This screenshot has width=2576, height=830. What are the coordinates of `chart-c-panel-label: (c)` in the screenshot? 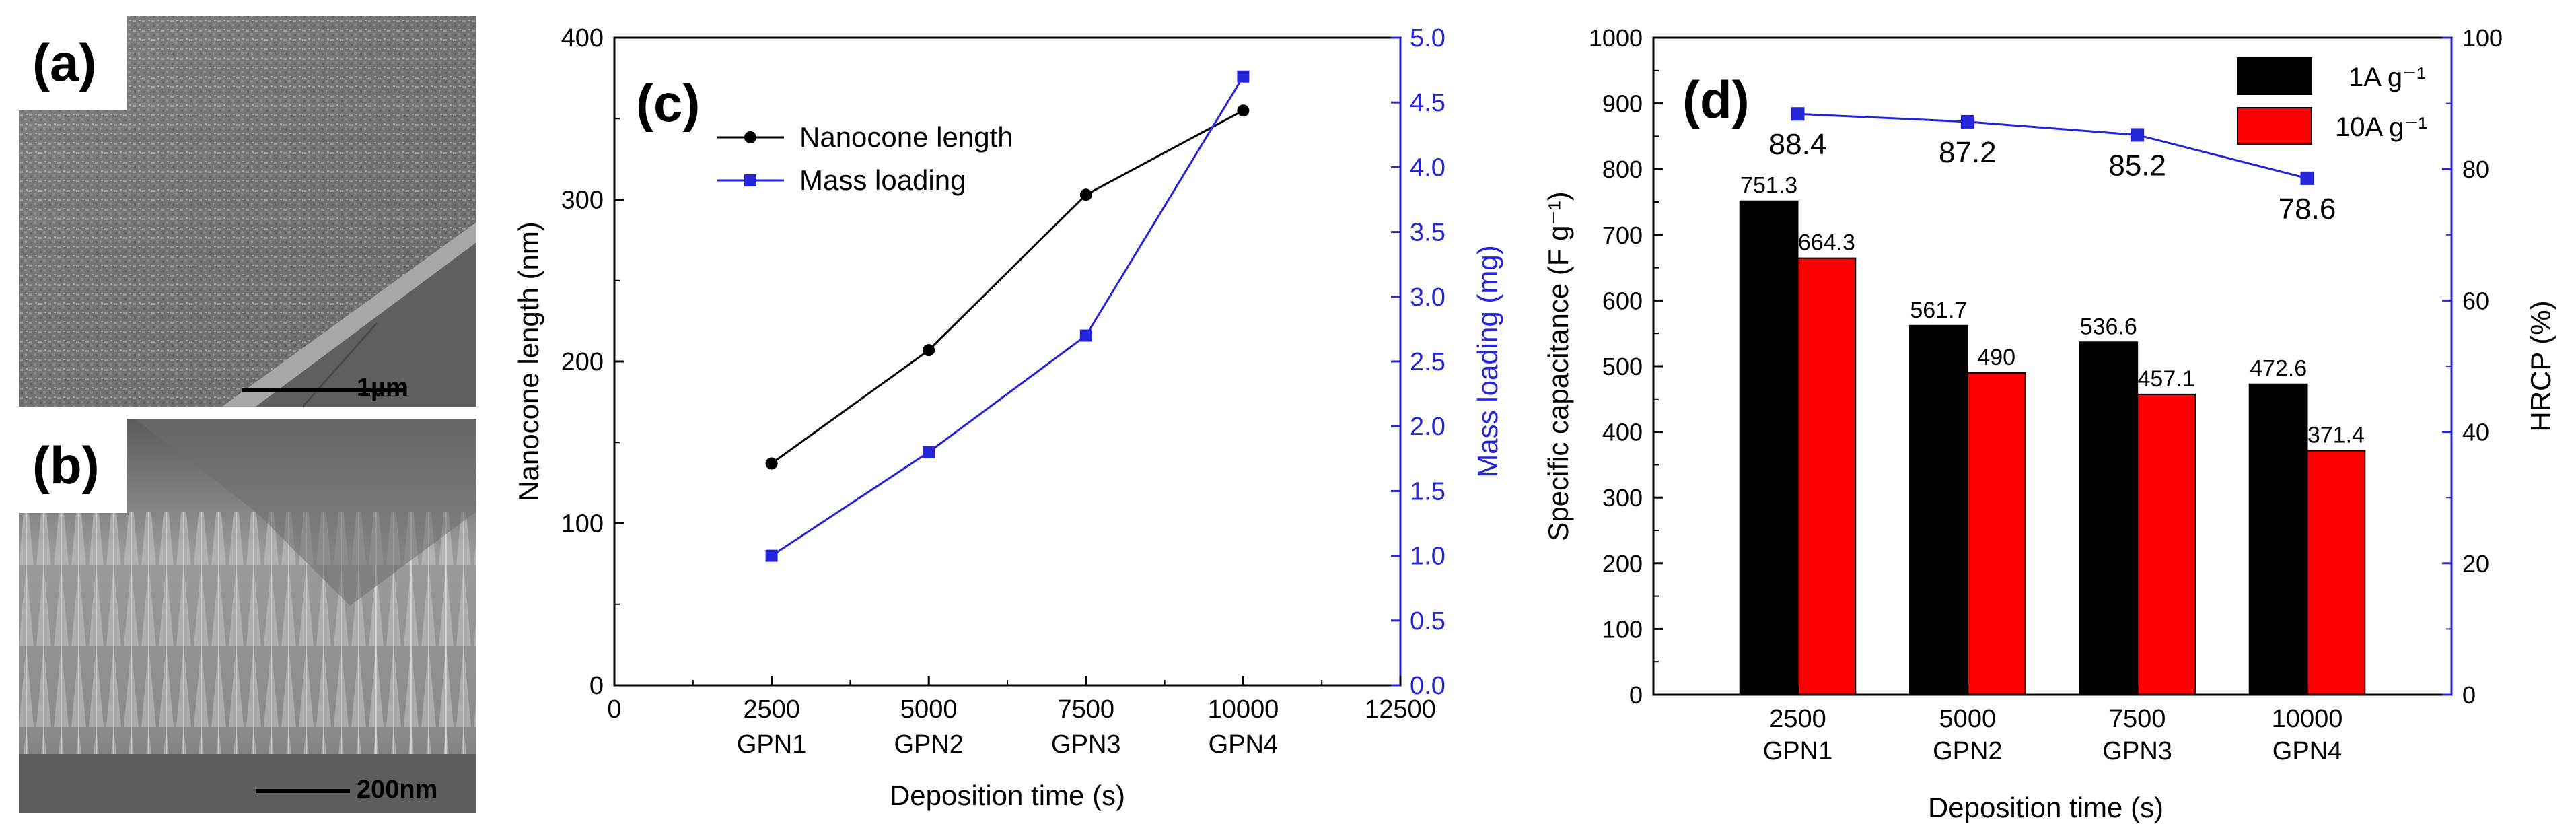 It's located at (668, 103).